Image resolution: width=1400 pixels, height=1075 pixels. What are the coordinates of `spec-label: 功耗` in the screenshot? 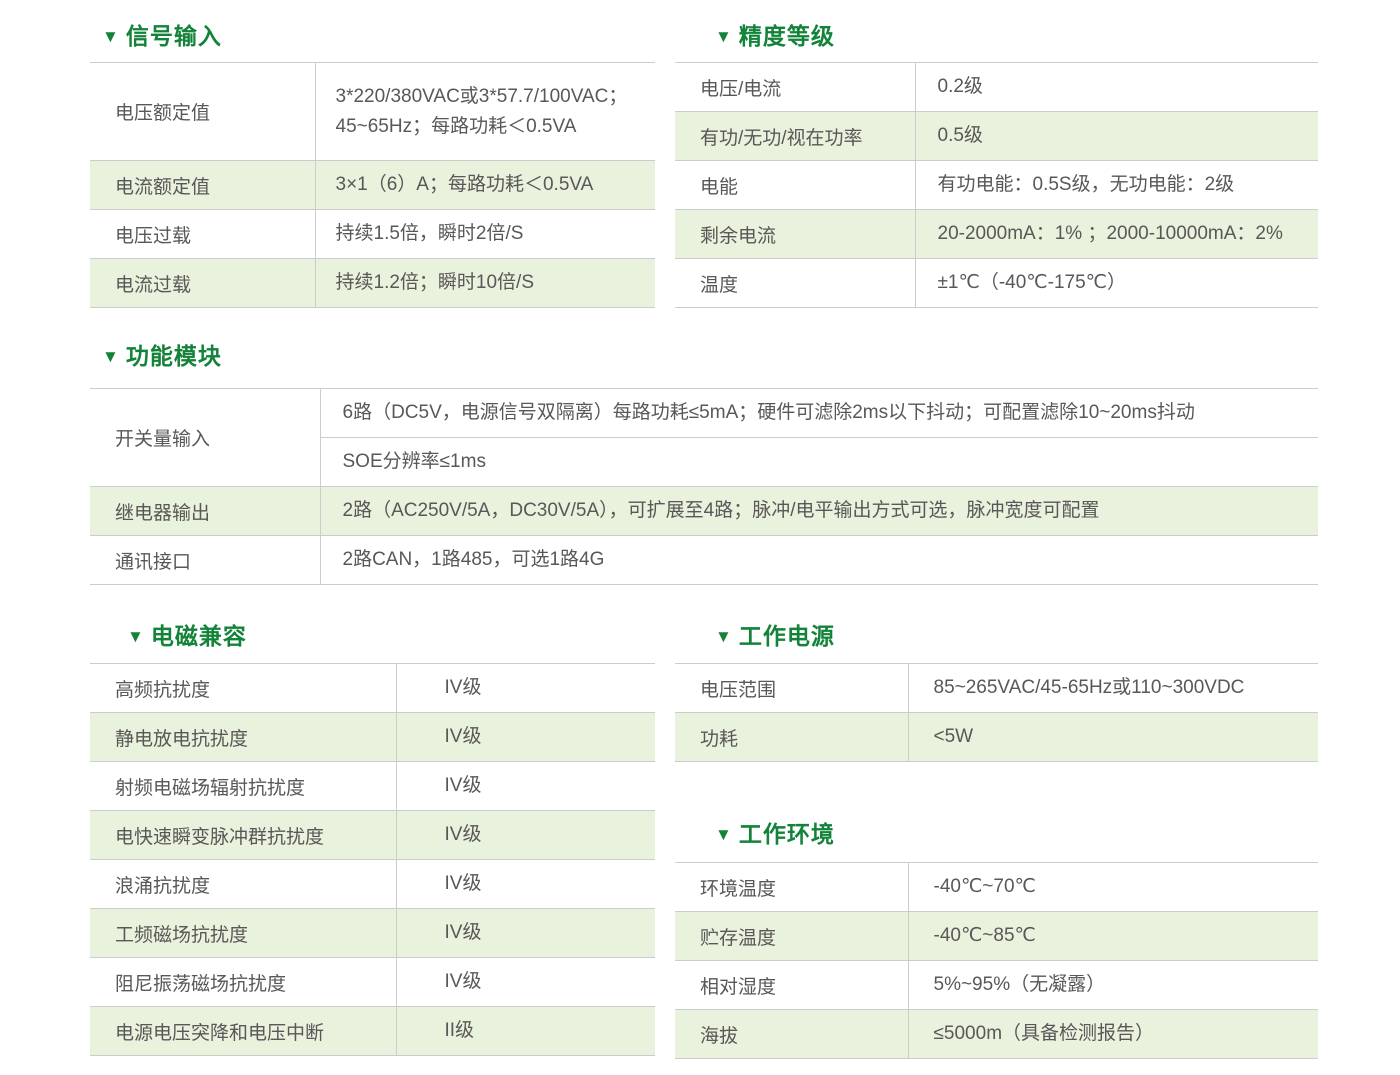 It's located at (792, 737).